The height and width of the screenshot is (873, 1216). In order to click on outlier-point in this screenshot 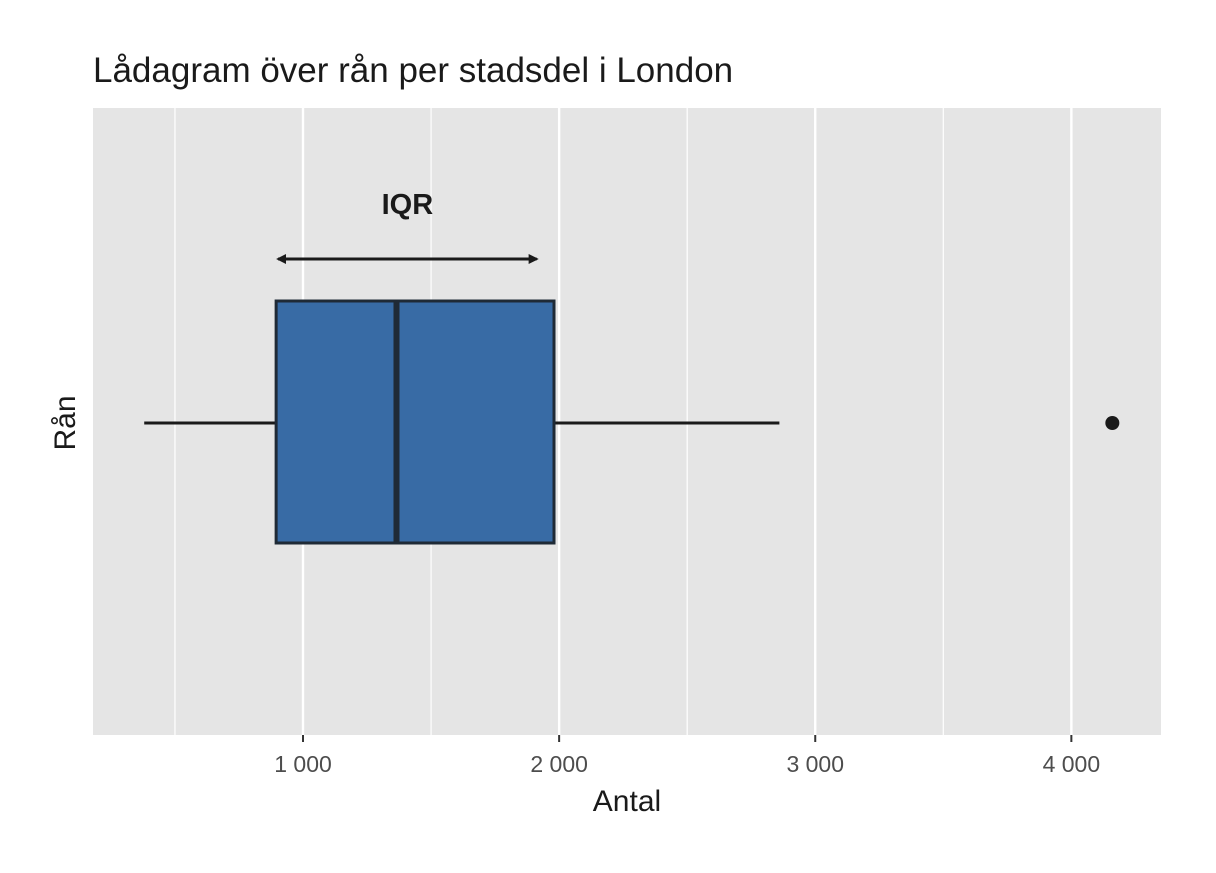, I will do `click(1112, 423)`.